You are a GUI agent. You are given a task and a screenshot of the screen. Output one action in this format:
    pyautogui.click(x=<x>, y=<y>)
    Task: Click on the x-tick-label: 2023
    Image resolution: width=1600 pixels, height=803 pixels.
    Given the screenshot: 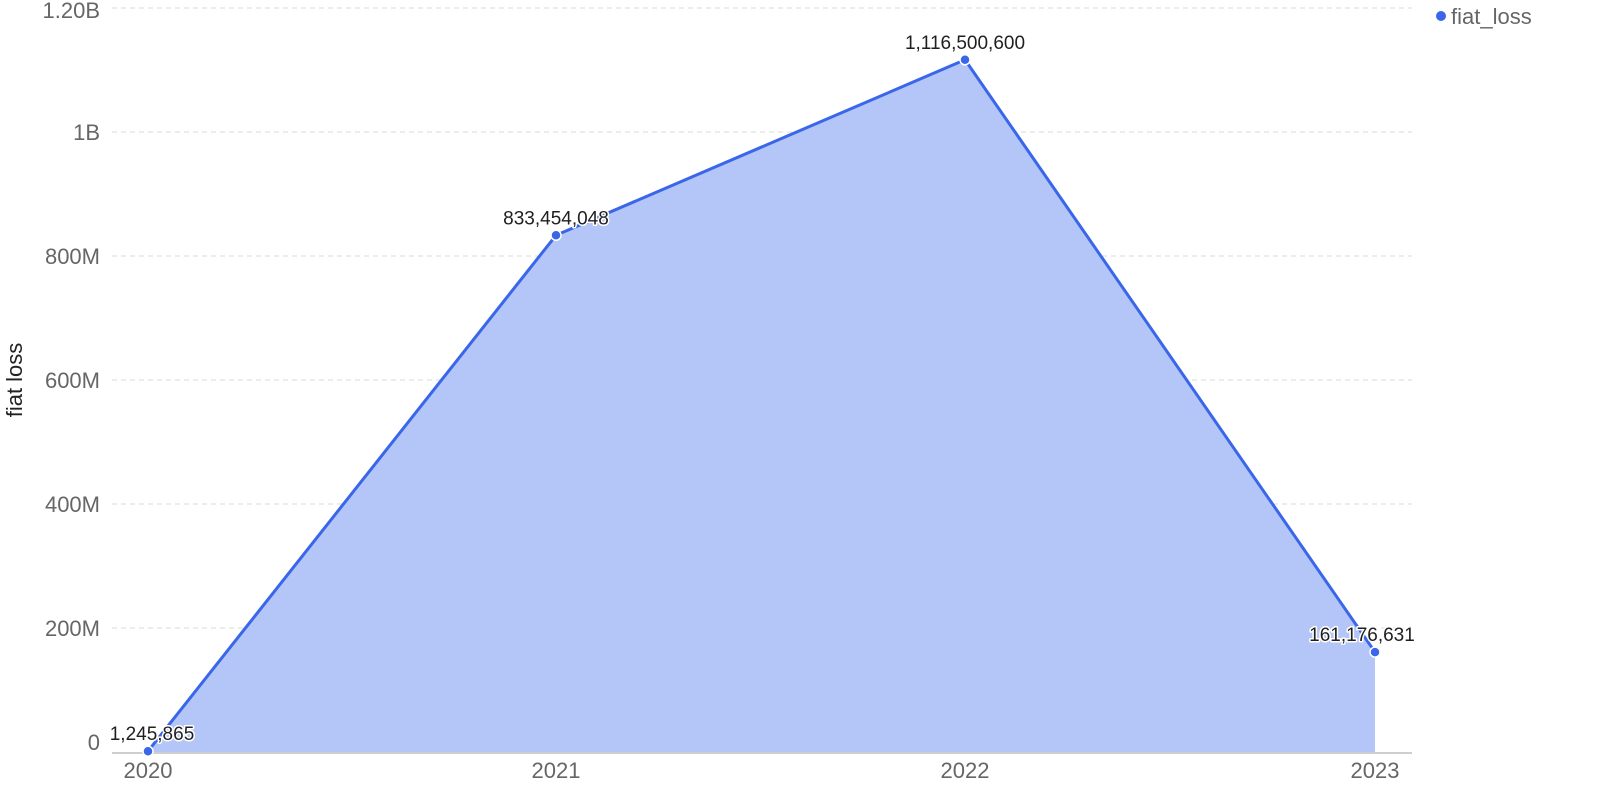 What is the action you would take?
    pyautogui.click(x=1375, y=770)
    